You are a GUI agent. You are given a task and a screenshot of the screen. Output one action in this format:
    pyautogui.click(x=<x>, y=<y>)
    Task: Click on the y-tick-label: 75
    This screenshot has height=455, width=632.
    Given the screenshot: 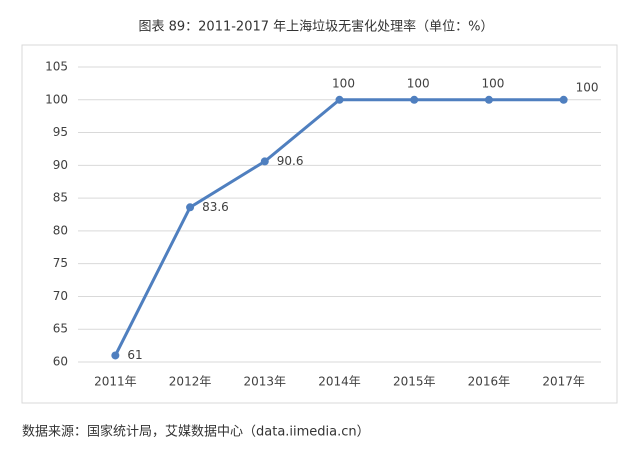 What is the action you would take?
    pyautogui.click(x=60, y=263)
    